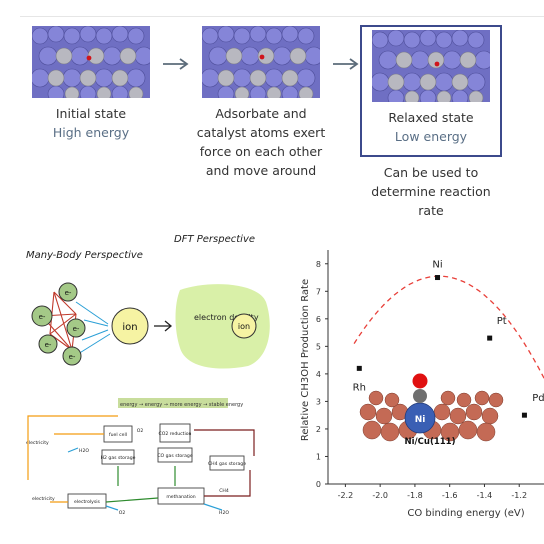  I want to click on ni-atom-label: Ni, so click(420, 420).